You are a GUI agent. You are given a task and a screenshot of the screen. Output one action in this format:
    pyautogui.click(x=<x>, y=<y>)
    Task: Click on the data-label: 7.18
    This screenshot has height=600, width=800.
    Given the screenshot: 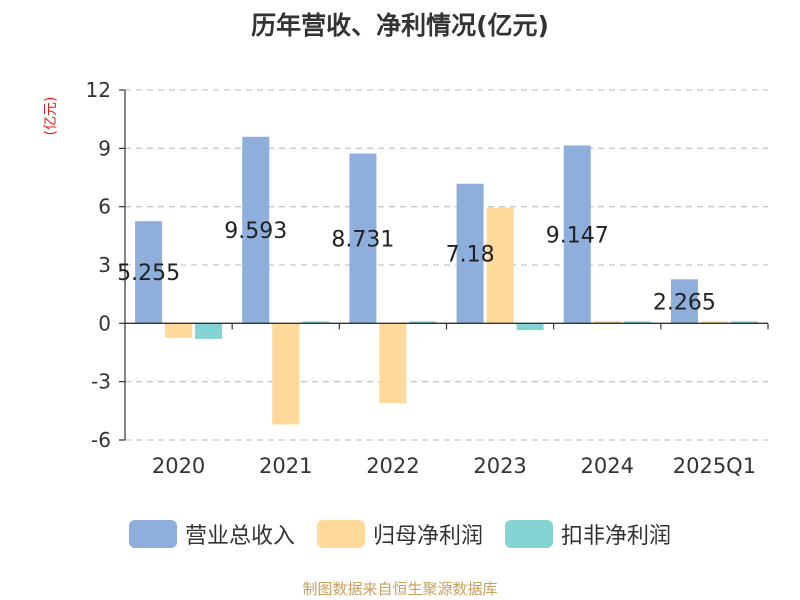 What is the action you would take?
    pyautogui.click(x=470, y=255)
    